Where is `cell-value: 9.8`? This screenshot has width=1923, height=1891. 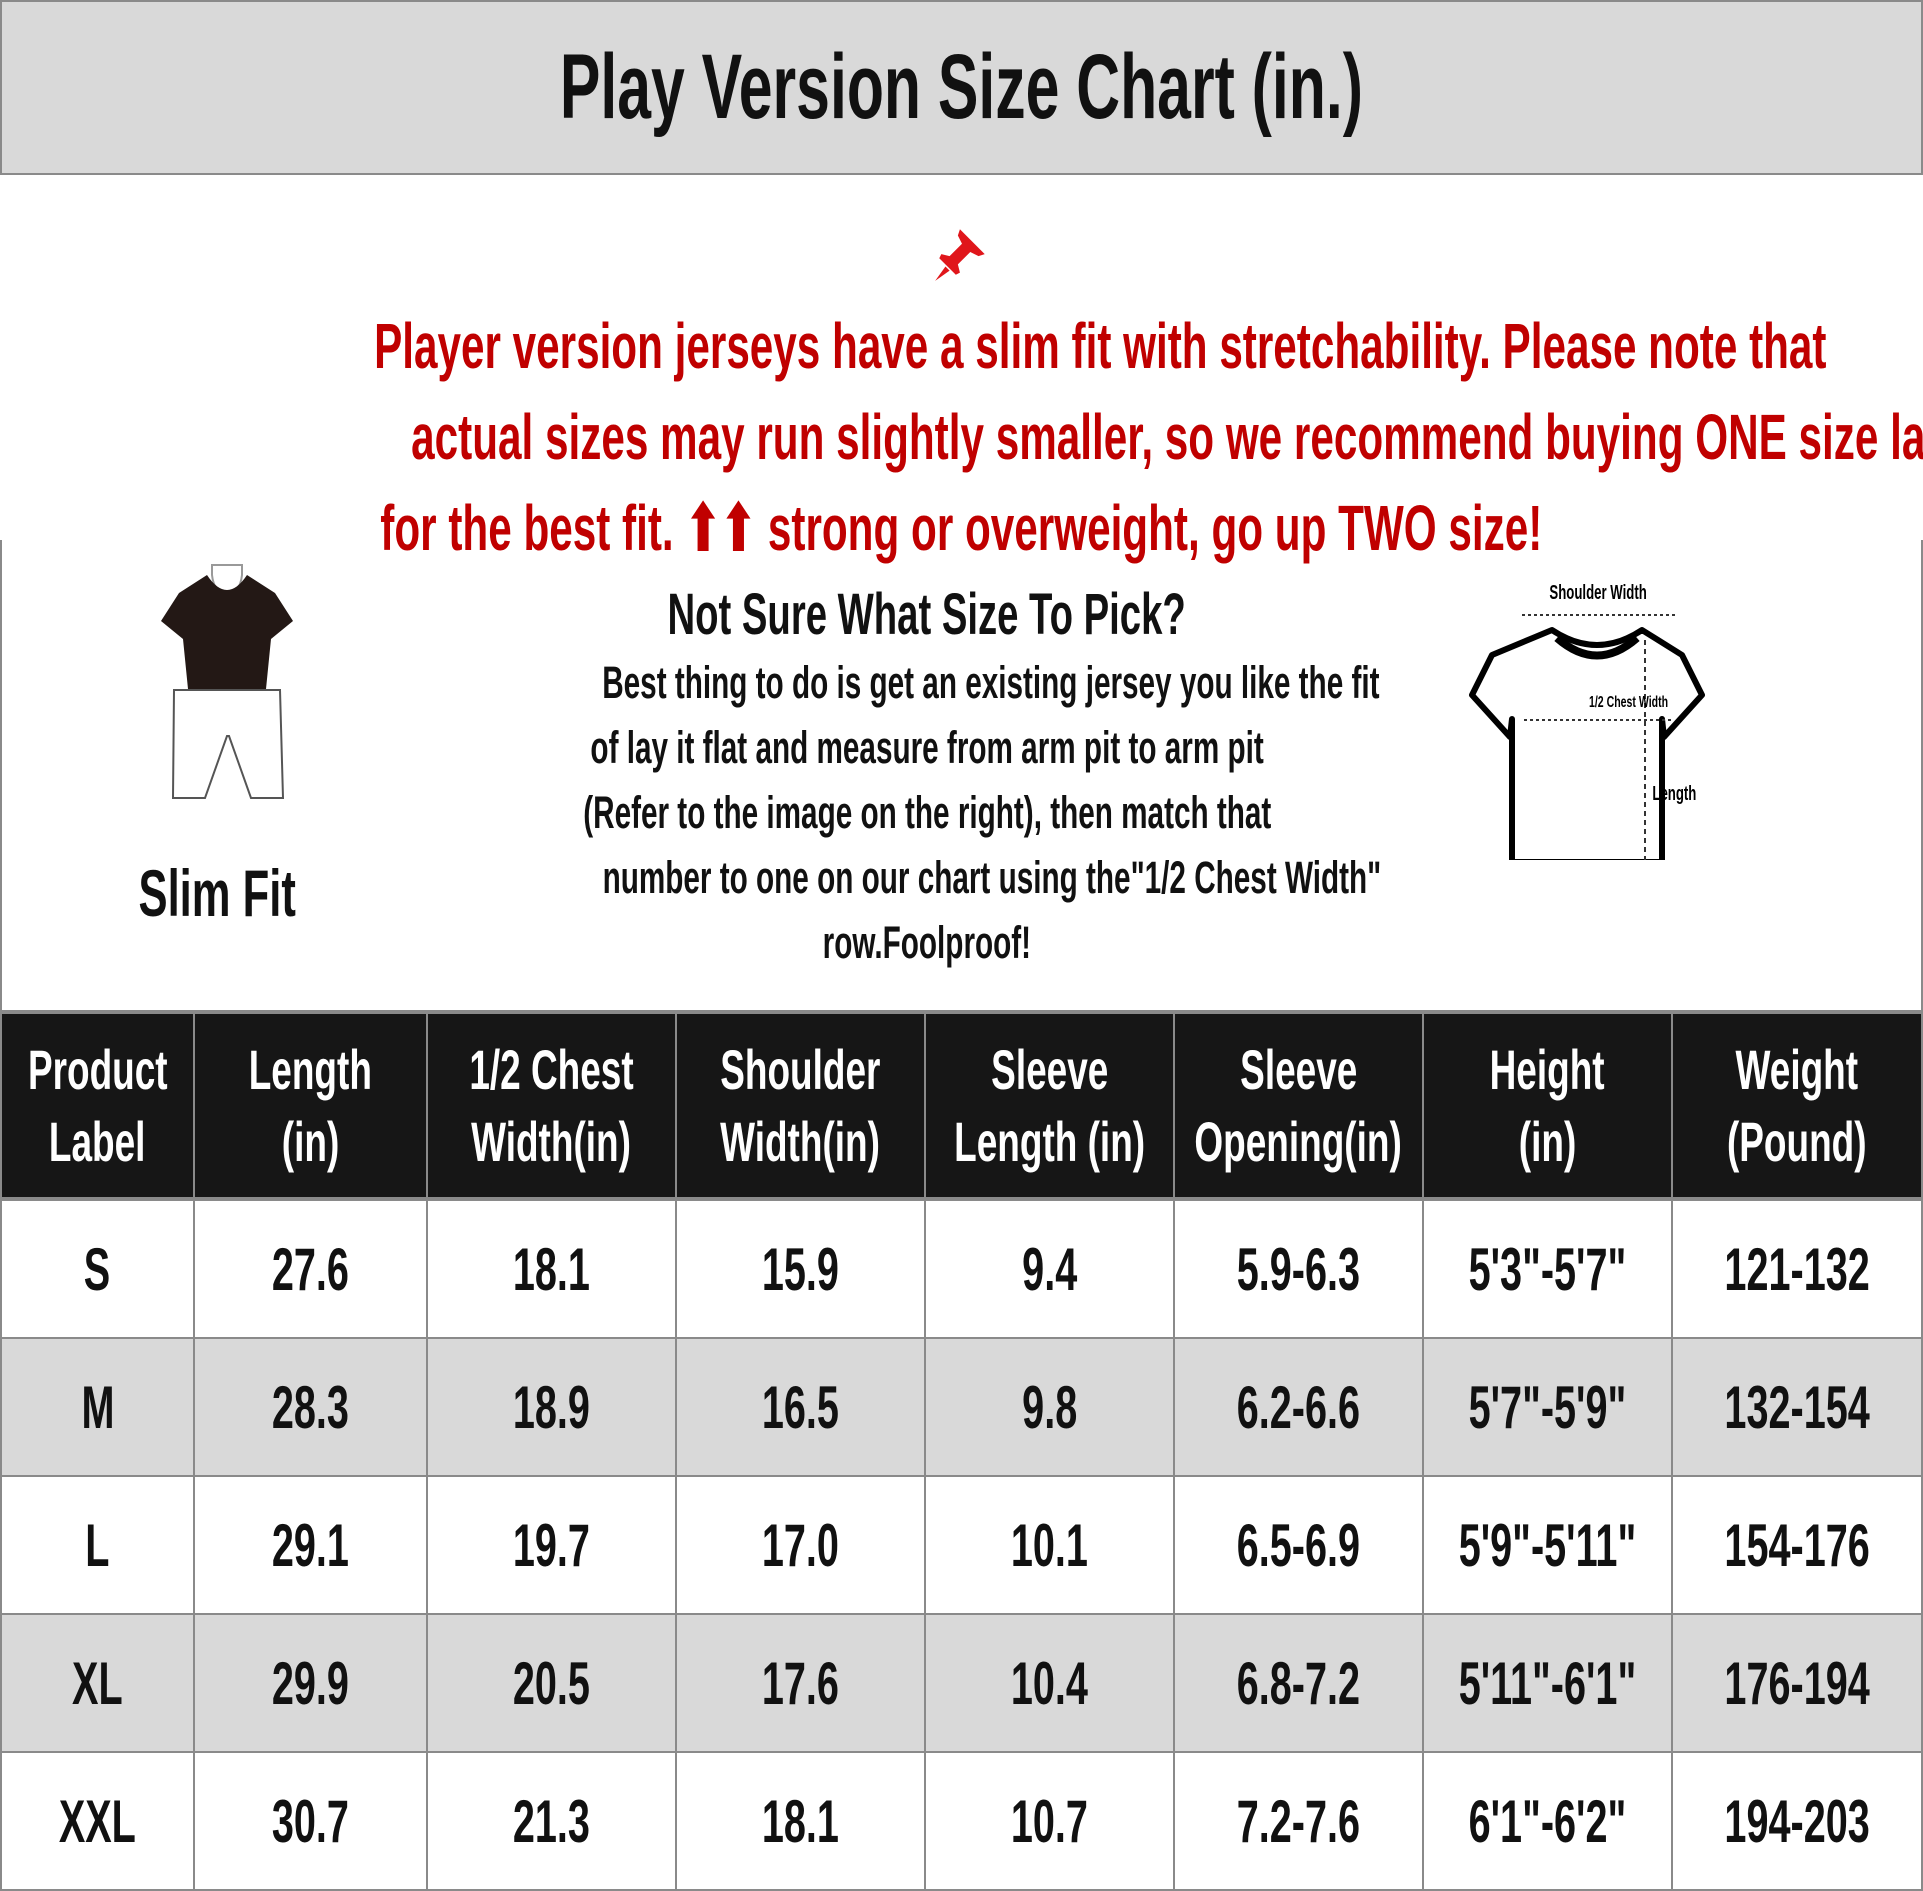
cell-value: 9.8 is located at coordinates (1049, 1407).